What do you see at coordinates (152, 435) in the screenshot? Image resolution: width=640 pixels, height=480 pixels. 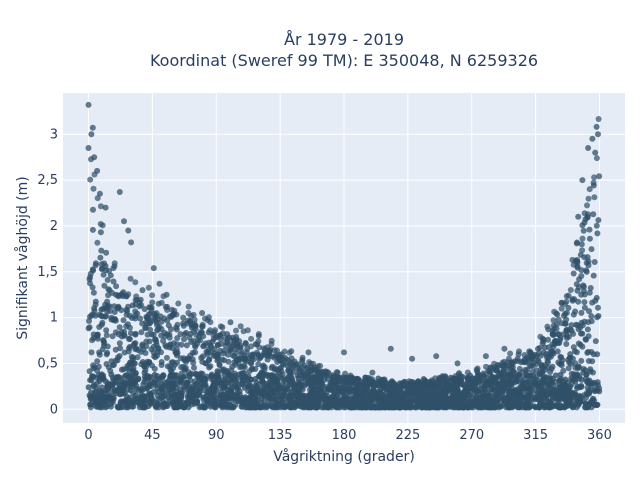 I see `x-tick-label: 45` at bounding box center [152, 435].